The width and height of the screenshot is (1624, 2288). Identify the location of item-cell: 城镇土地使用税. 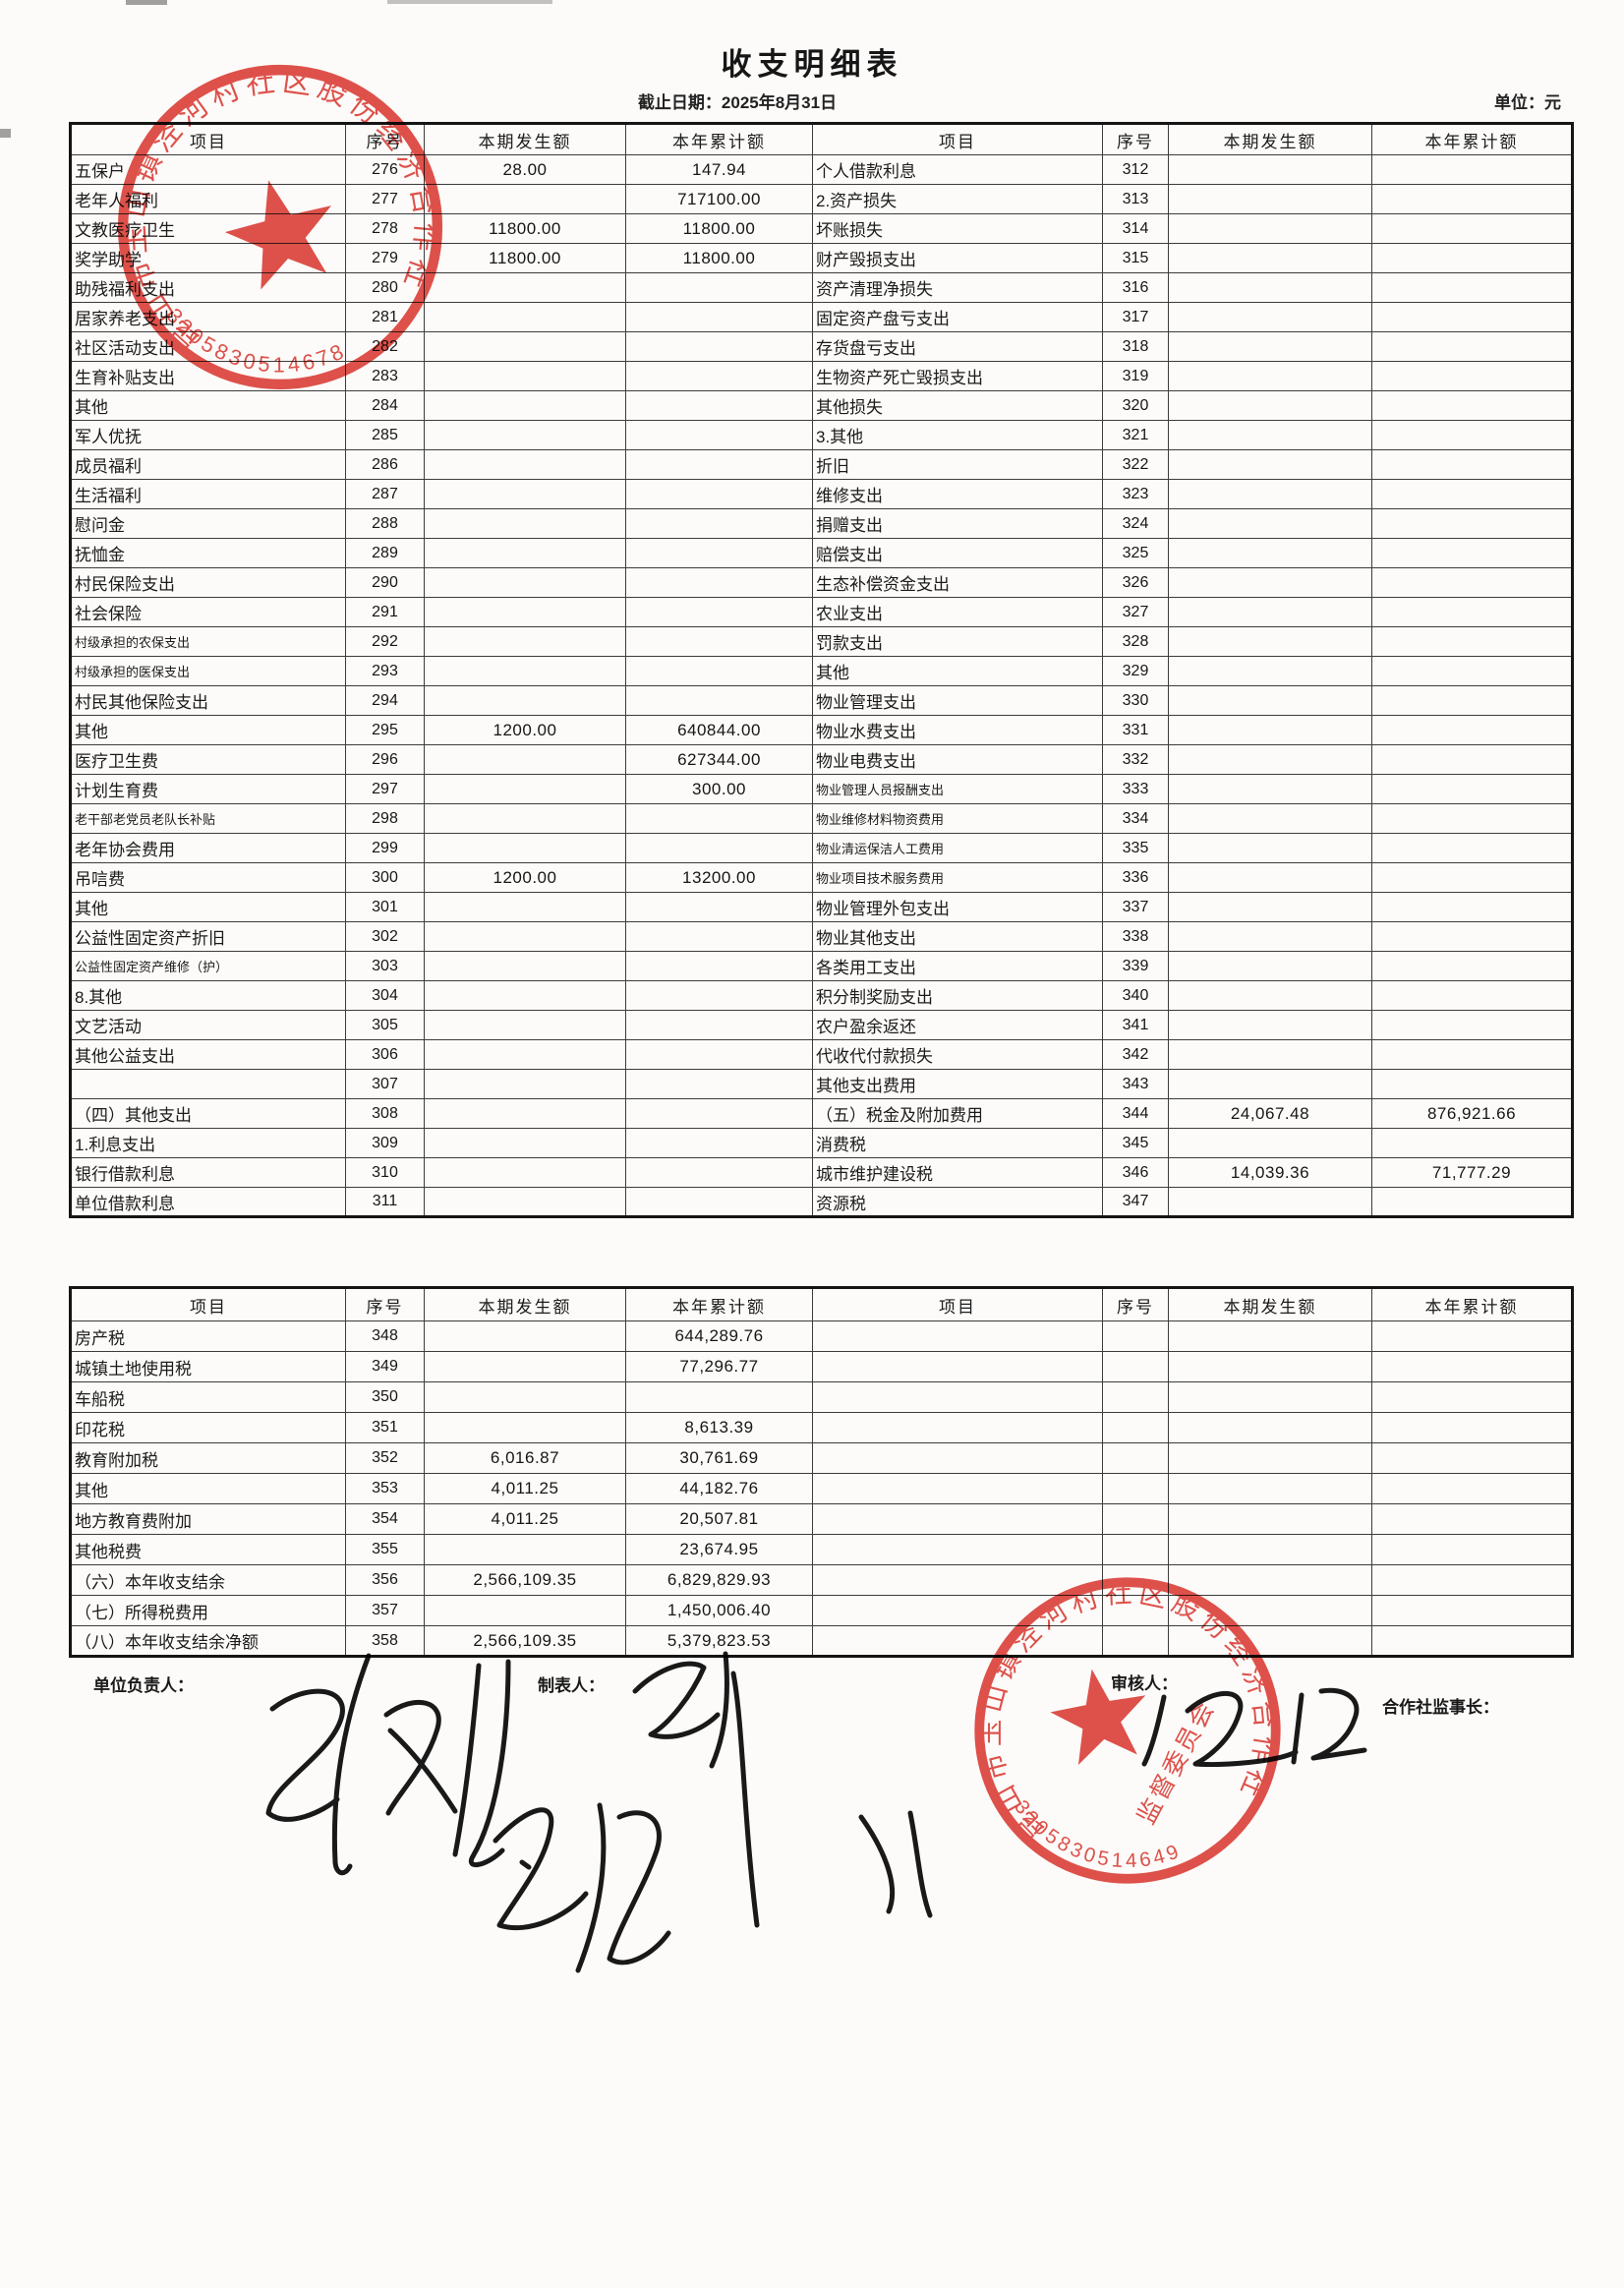
(208, 1366).